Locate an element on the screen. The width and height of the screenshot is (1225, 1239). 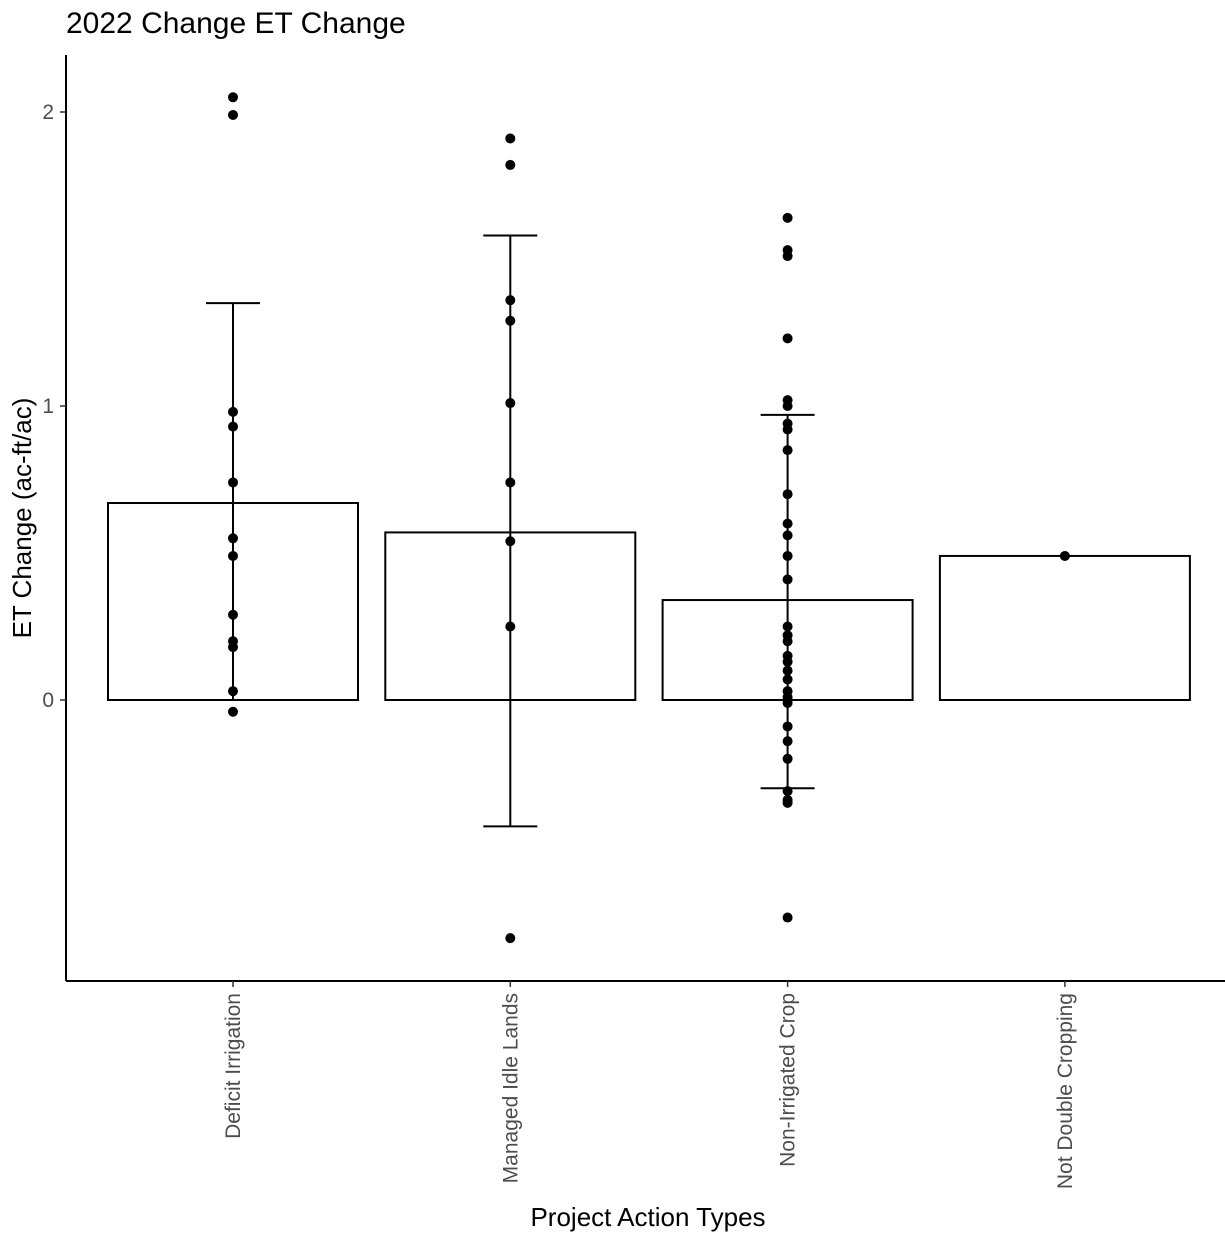
x-tick-label: Managed Idle Lands is located at coordinates (510, 1088).